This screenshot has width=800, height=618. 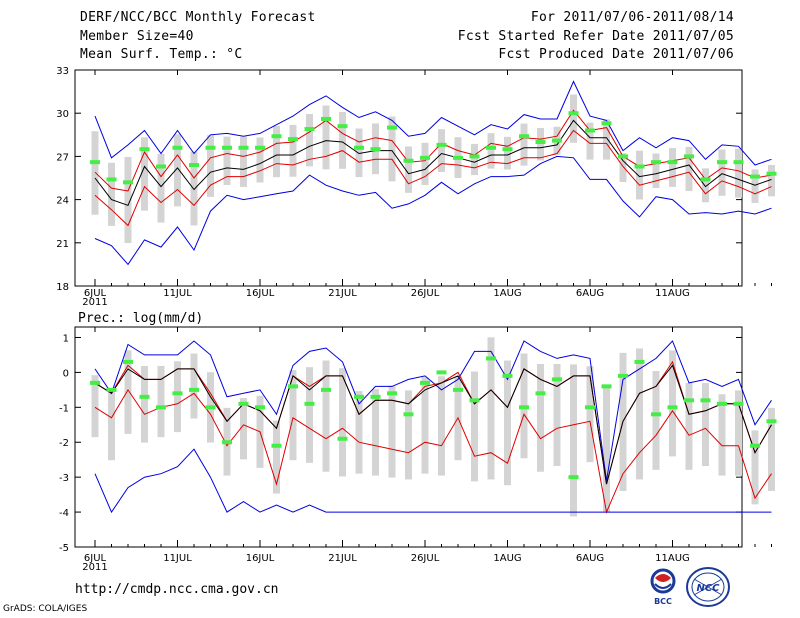 What do you see at coordinates (62, 244) in the screenshot?
I see `y-tick-label: 21` at bounding box center [62, 244].